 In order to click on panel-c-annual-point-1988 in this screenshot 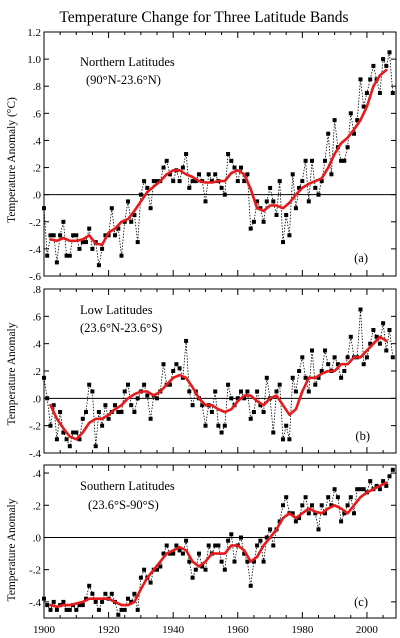, I will do `click(328, 497)`.